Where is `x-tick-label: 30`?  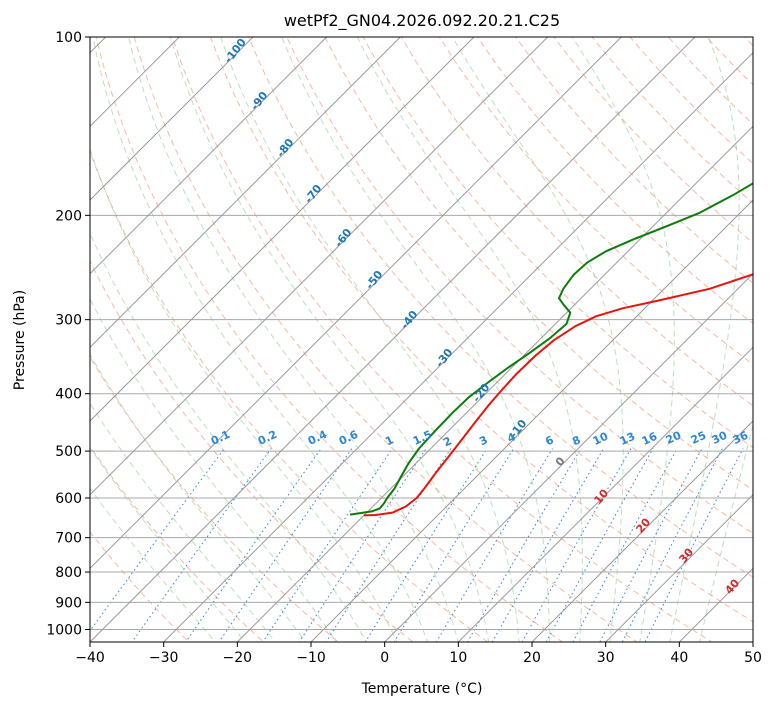
x-tick-label: 30 is located at coordinates (606, 658).